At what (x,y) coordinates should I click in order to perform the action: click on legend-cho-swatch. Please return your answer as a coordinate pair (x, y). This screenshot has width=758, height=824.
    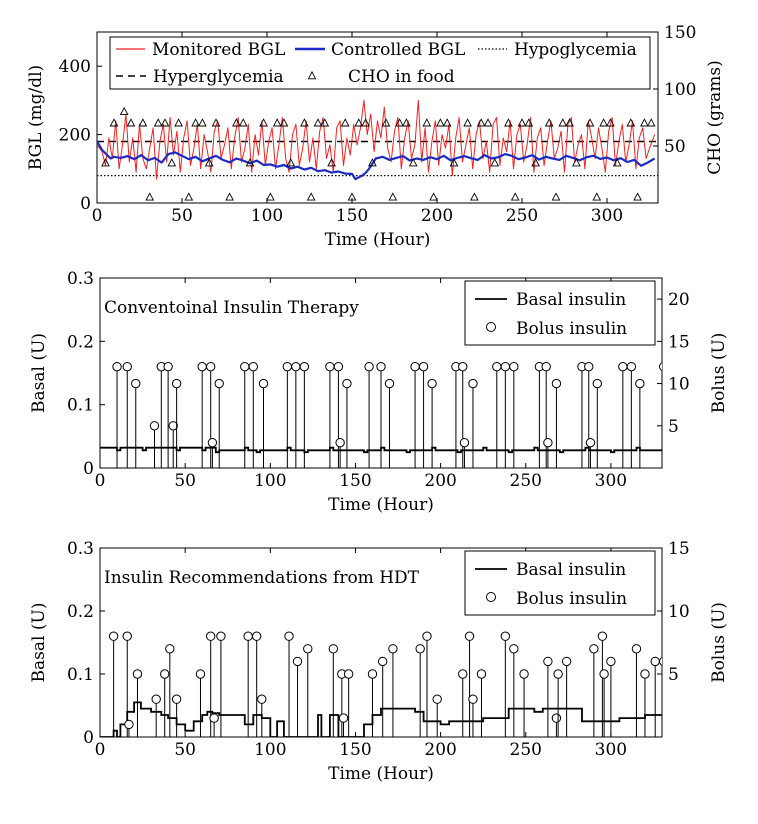
    Looking at the image, I should click on (312, 75).